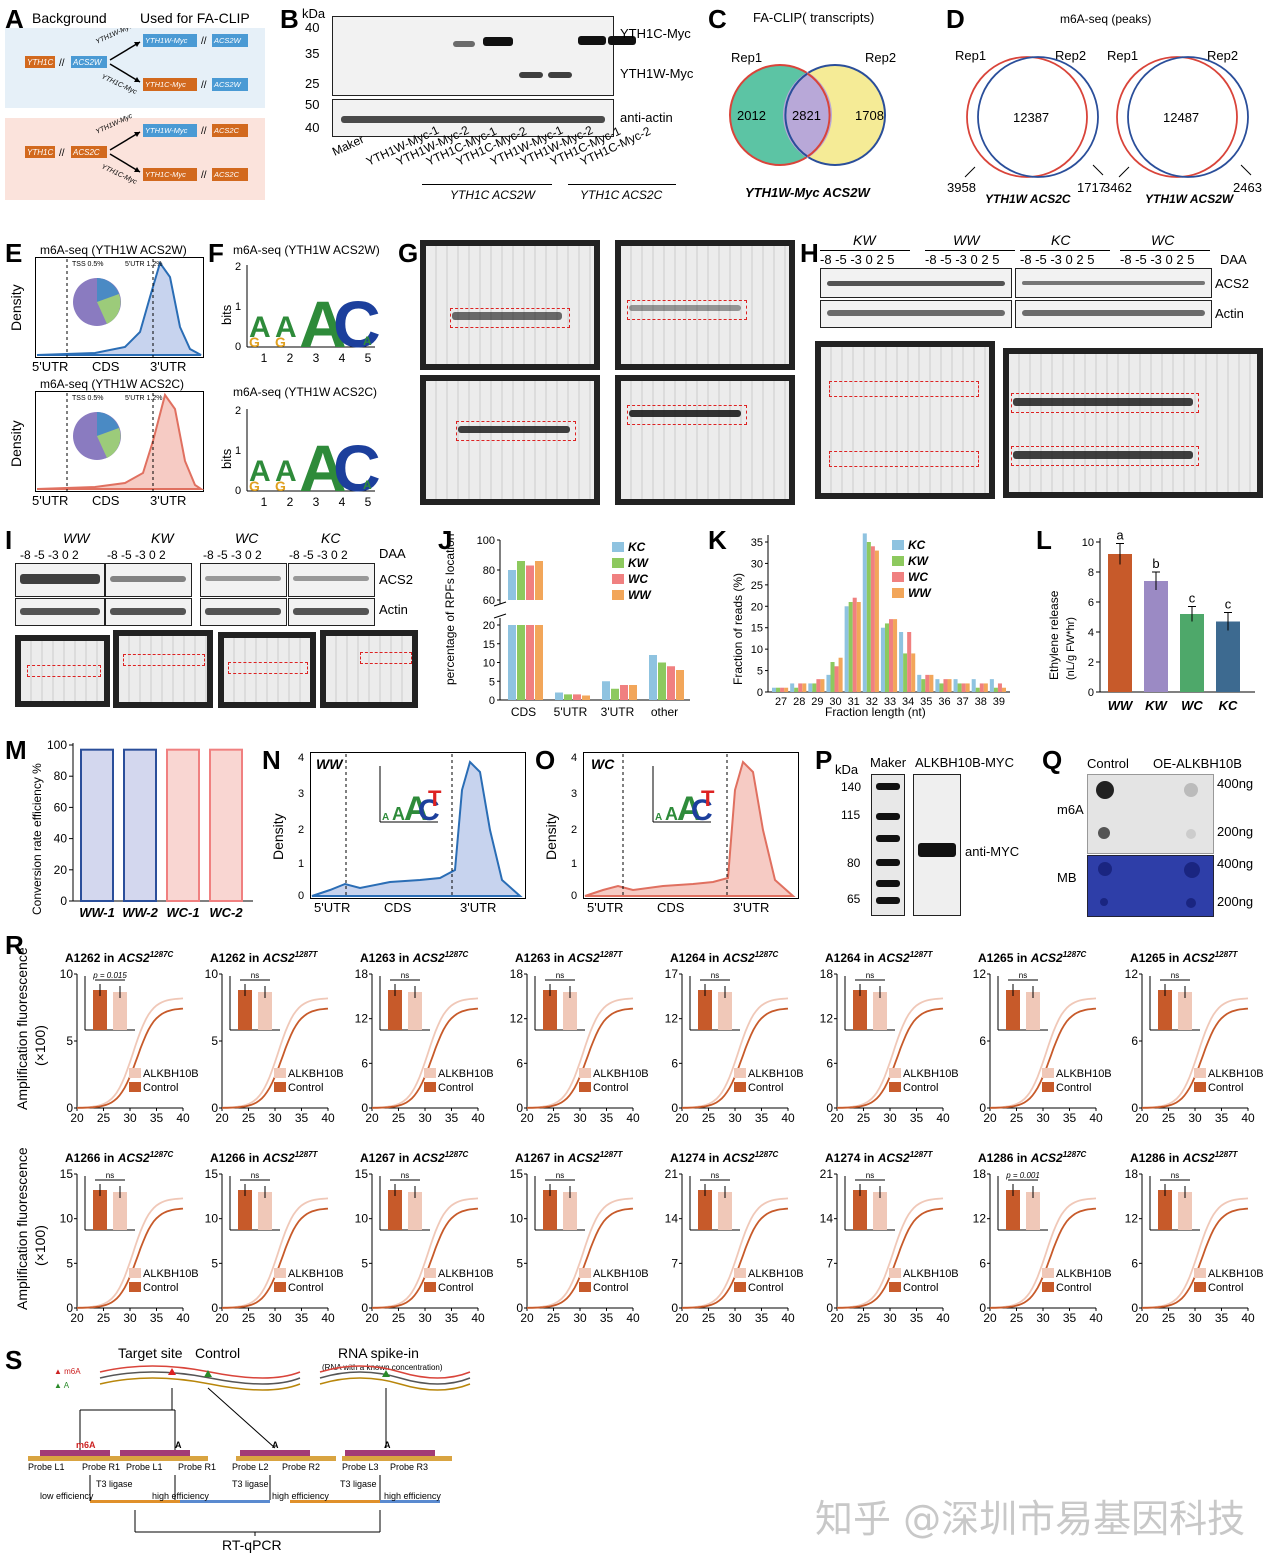  I want to click on o-density: A A A C T, so click(691, 825).